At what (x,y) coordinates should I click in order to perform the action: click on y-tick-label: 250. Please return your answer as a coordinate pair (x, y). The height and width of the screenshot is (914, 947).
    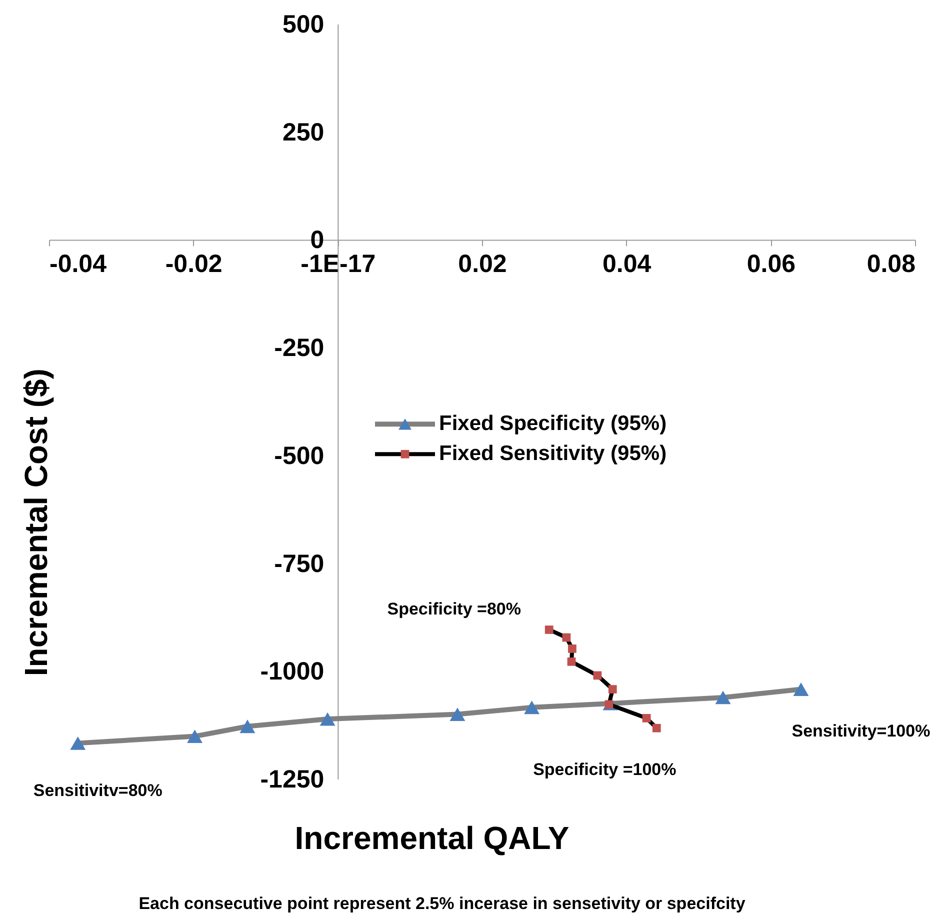
    Looking at the image, I should click on (303, 132).